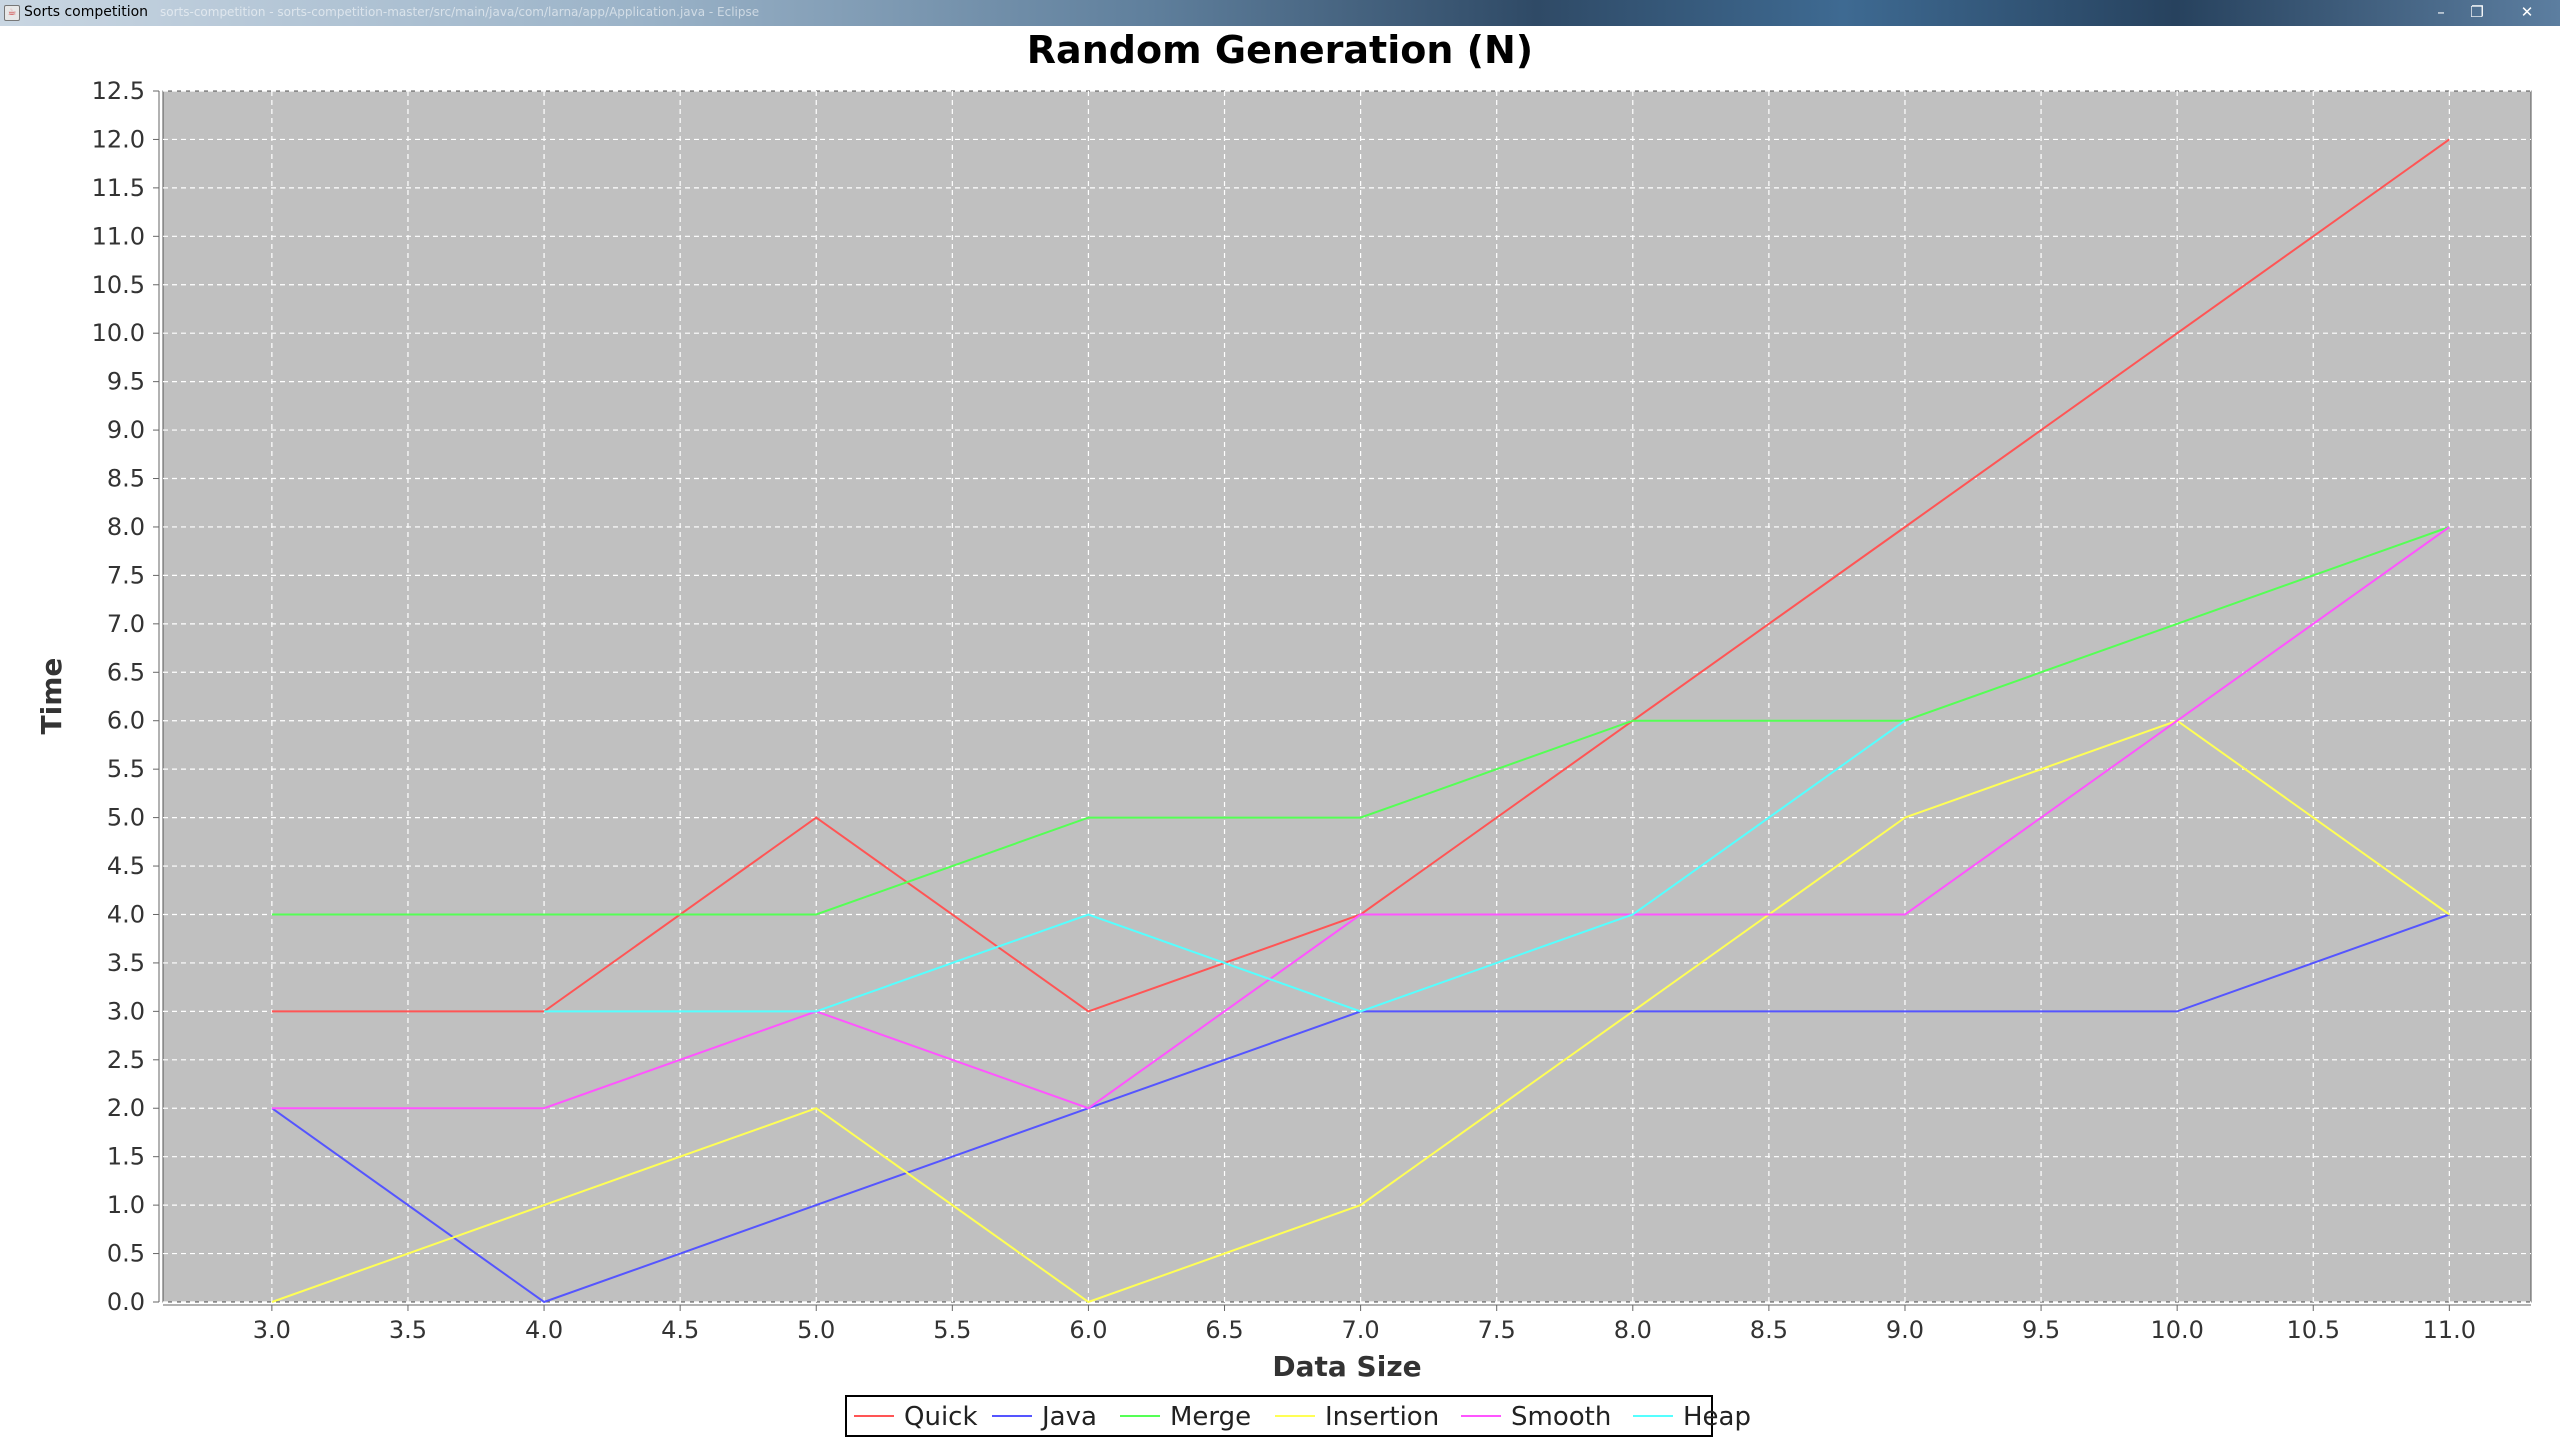 The image size is (2560, 1440). What do you see at coordinates (126, 963) in the screenshot?
I see `y-tick-label: 3.5` at bounding box center [126, 963].